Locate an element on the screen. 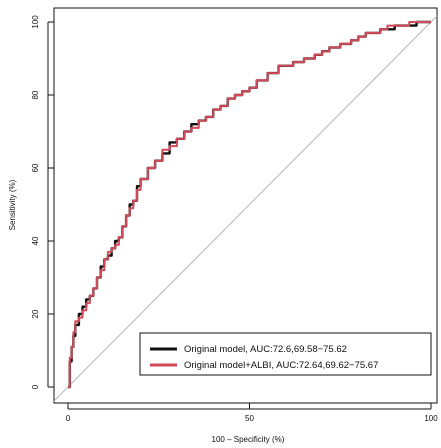 This screenshot has width=441, height=448. x-axis: 0 50 100 is located at coordinates (252, 413).